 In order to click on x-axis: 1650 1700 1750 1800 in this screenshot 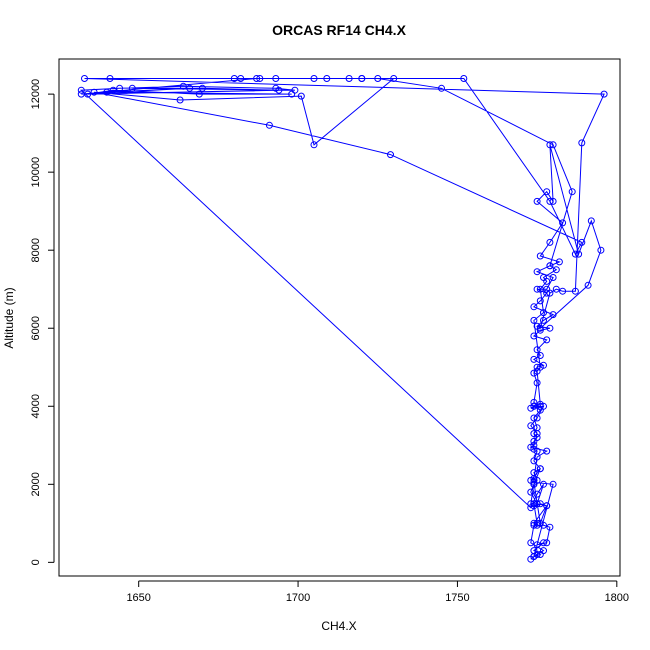, I will do `click(377, 592)`.